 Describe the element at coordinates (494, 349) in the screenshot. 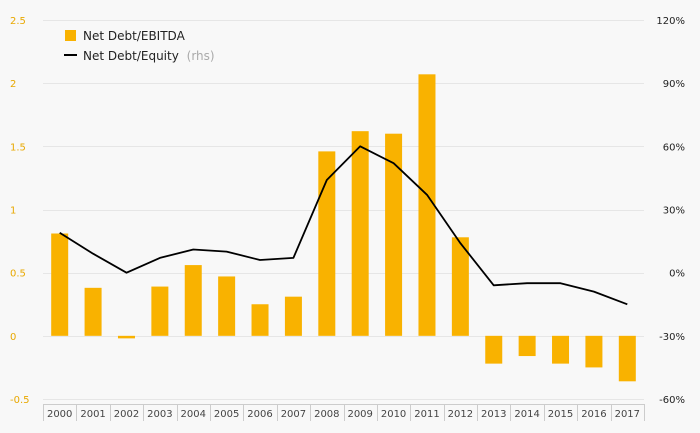

I see `bar-2013` at that location.